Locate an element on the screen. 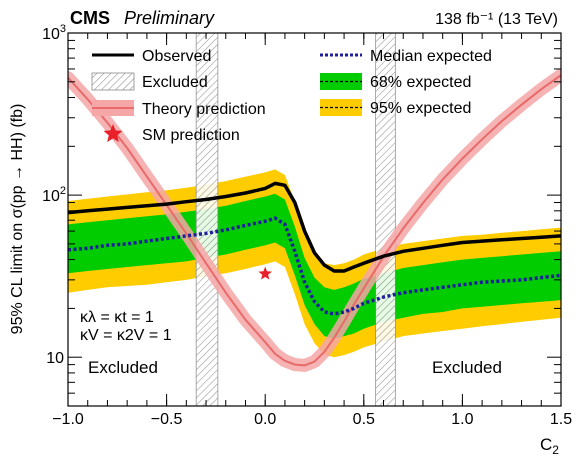 The height and width of the screenshot is (464, 580). y-tick-label: 10 is located at coordinates (55, 358).